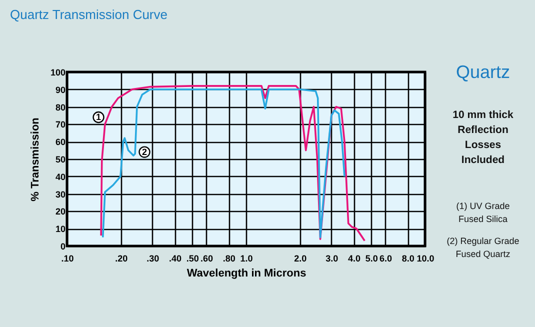 This screenshot has height=327, width=535. What do you see at coordinates (121, 259) in the screenshot?
I see `x-tick-label: .20` at bounding box center [121, 259].